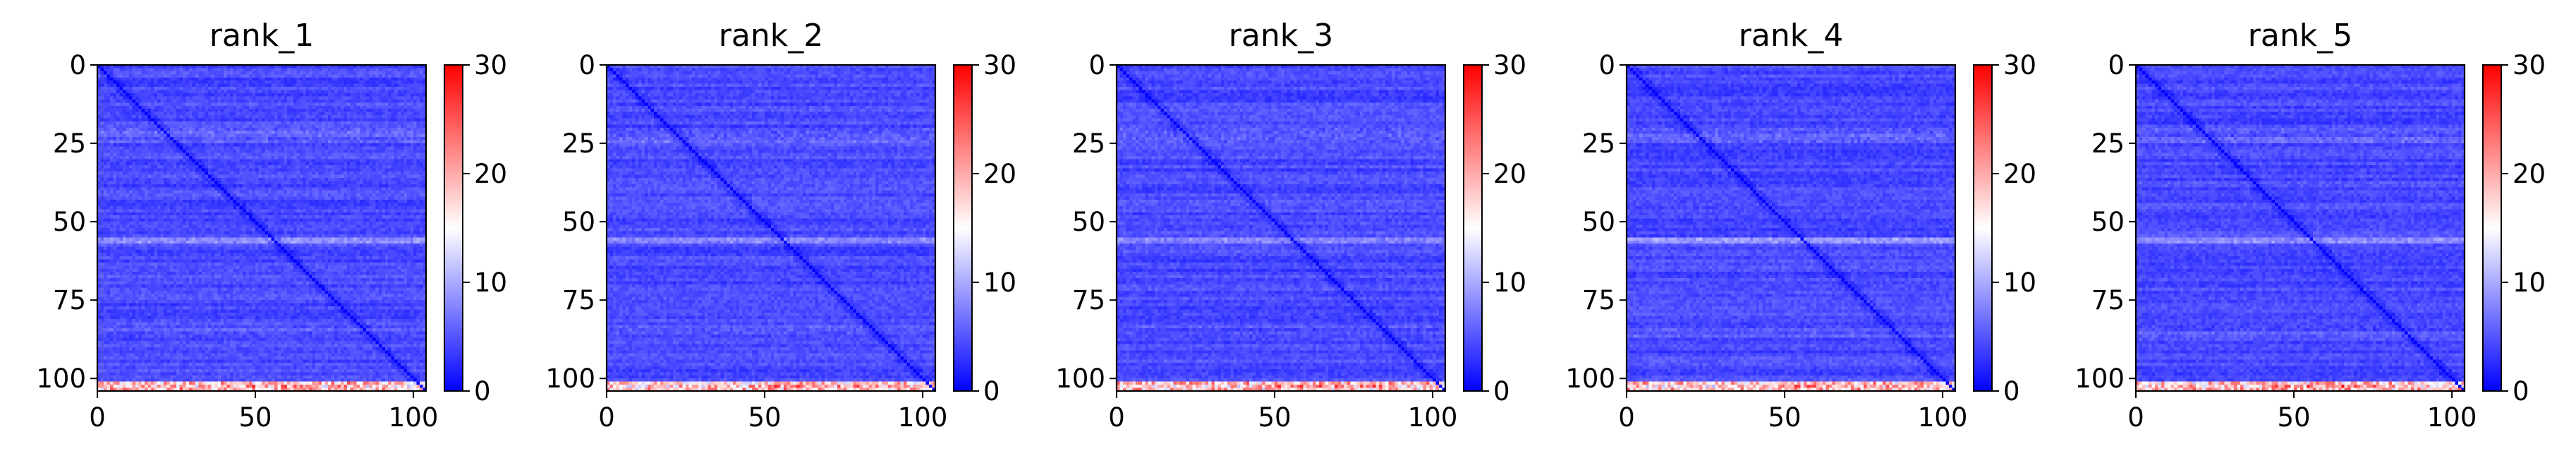  I want to click on chart-title: rank_4, so click(1791, 36).